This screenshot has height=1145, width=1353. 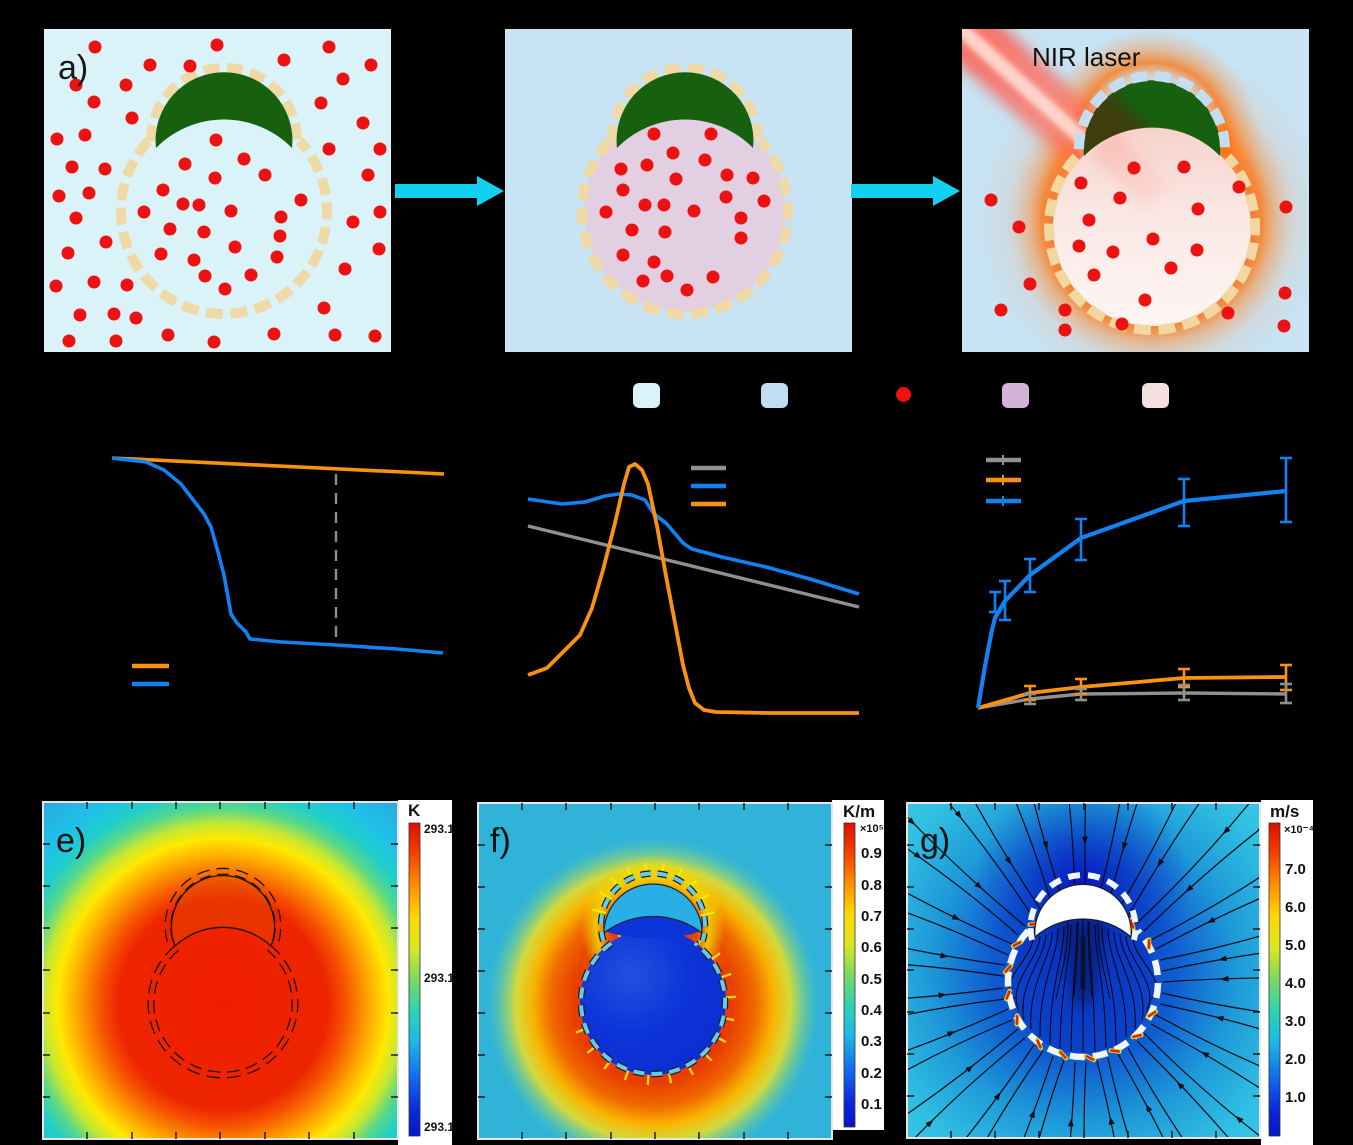 What do you see at coordinates (439, 1127) in the screenshot?
I see `svg-text: 293.15` at bounding box center [439, 1127].